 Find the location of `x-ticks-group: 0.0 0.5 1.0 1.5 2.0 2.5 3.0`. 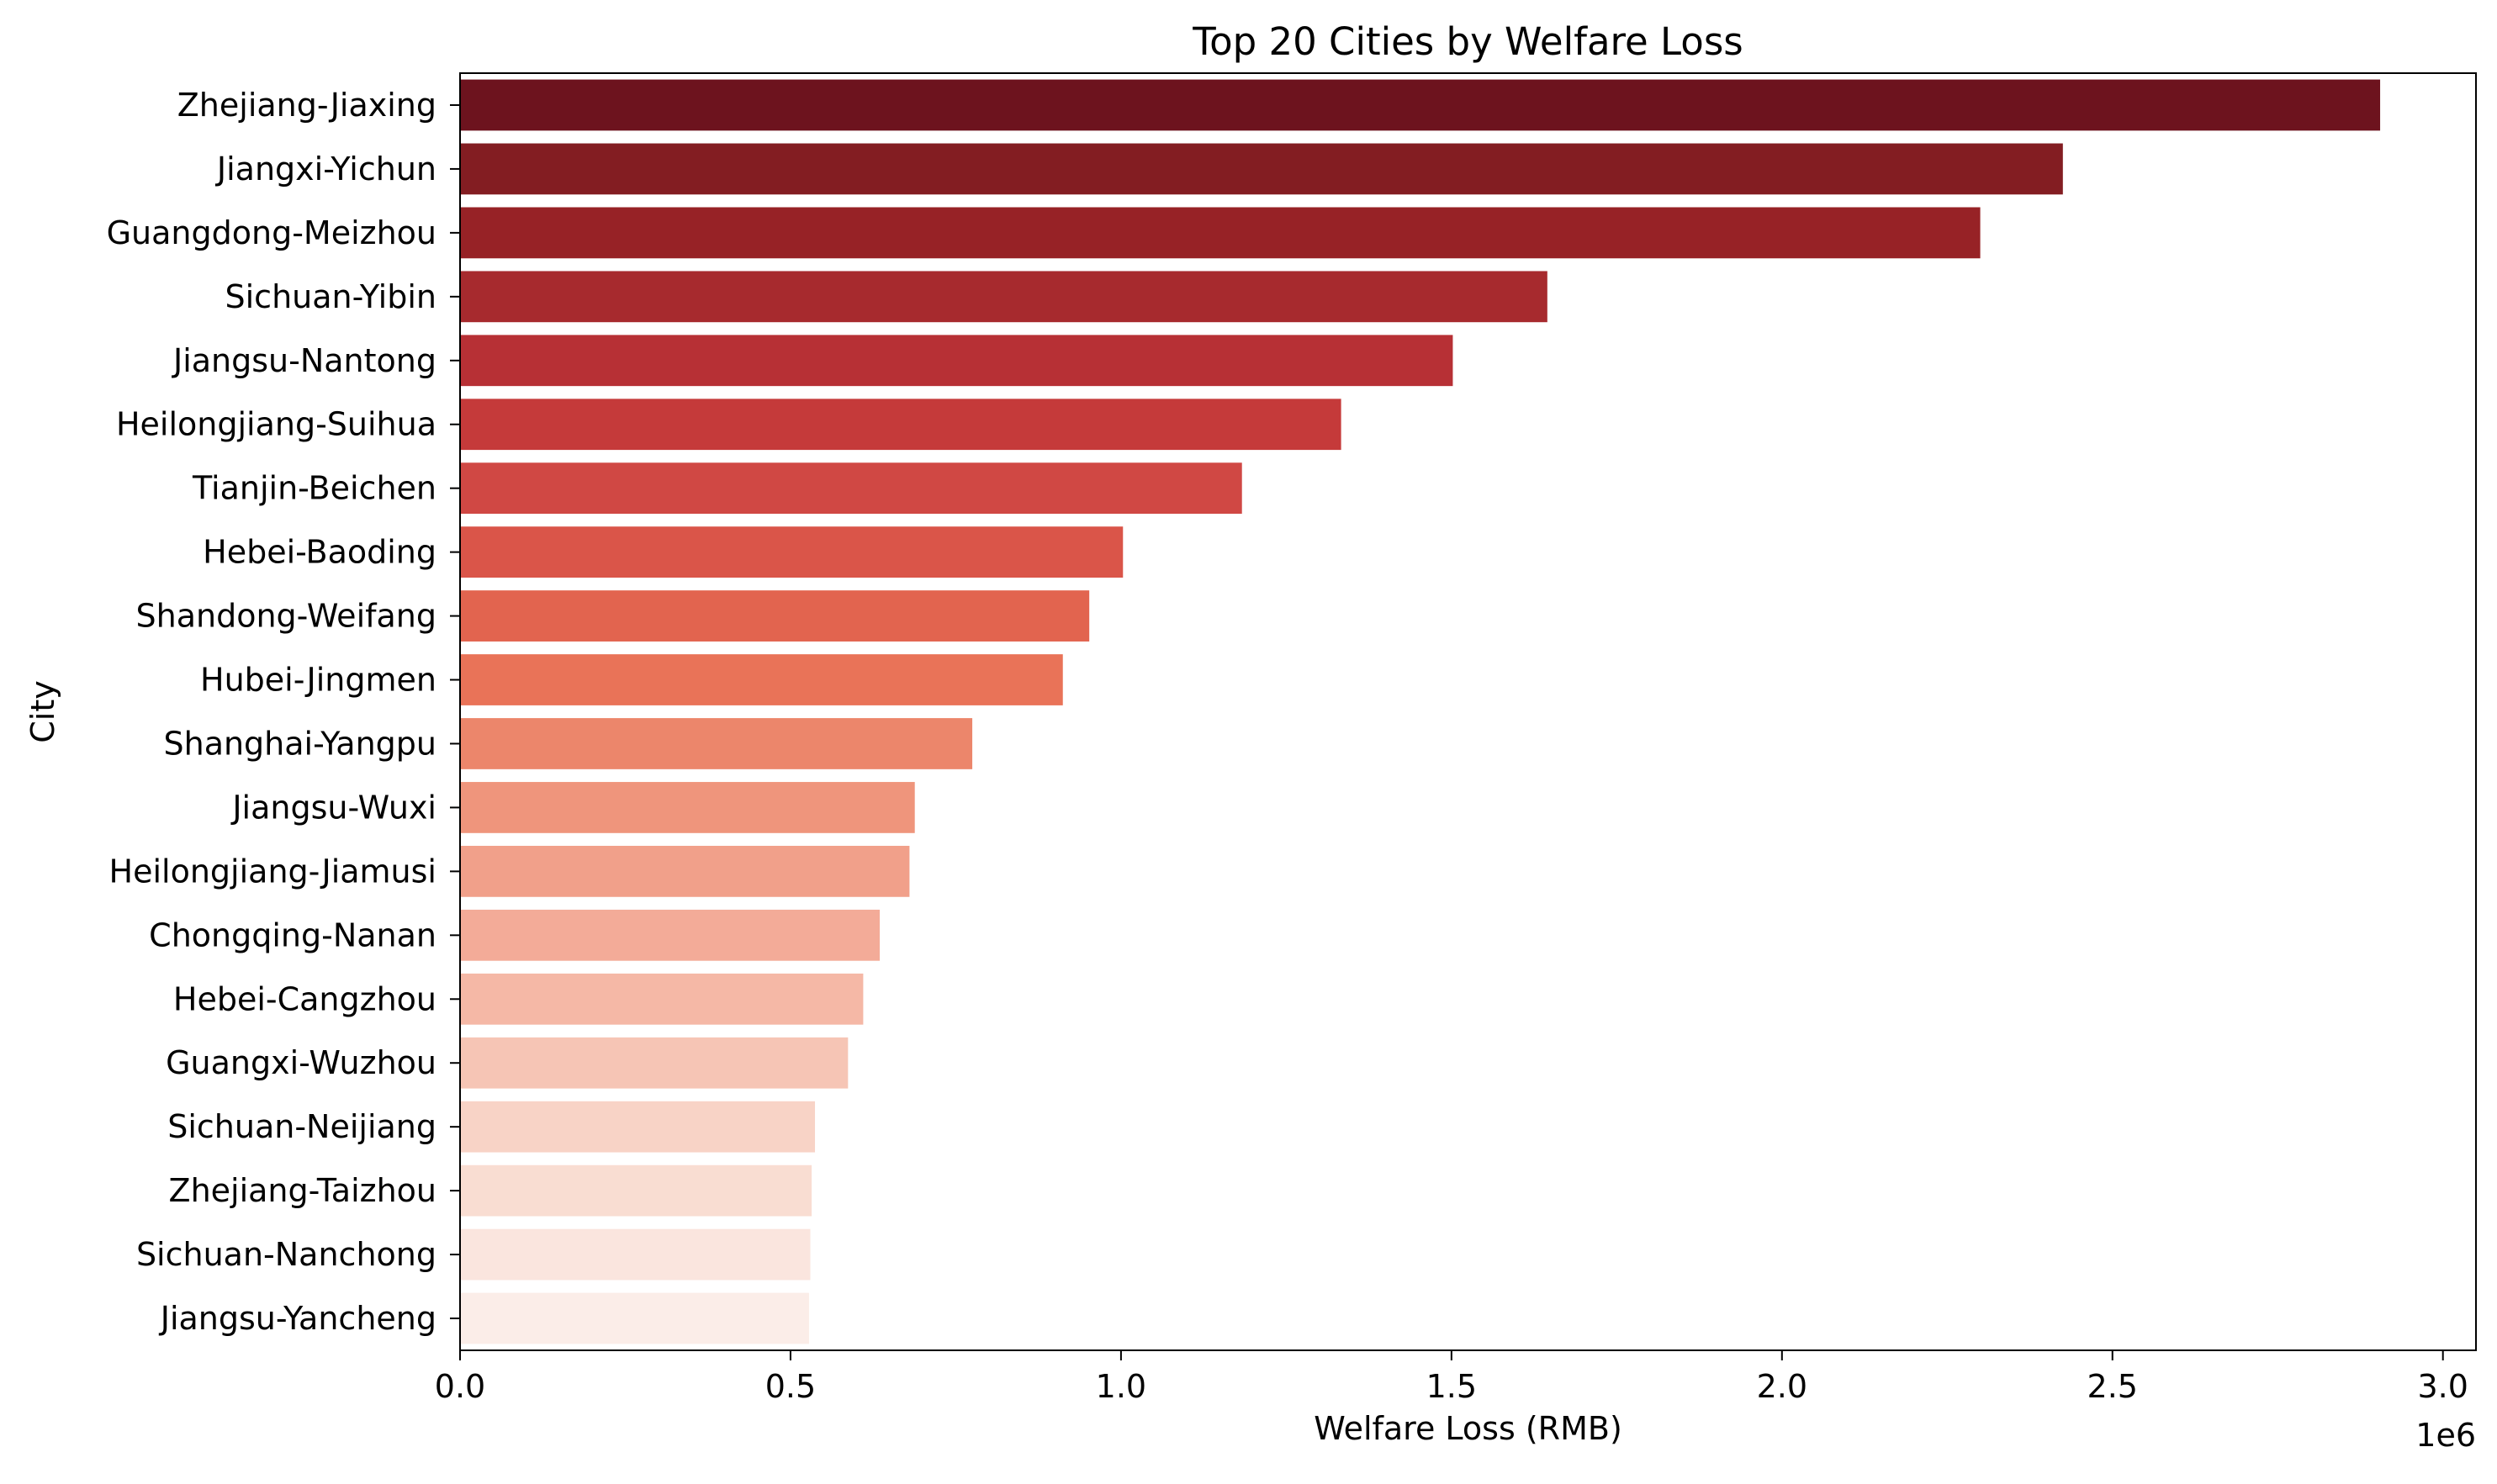

x-ticks-group: 0.0 0.5 1.0 1.5 2.0 2.5 3.0 is located at coordinates (1451, 1377).